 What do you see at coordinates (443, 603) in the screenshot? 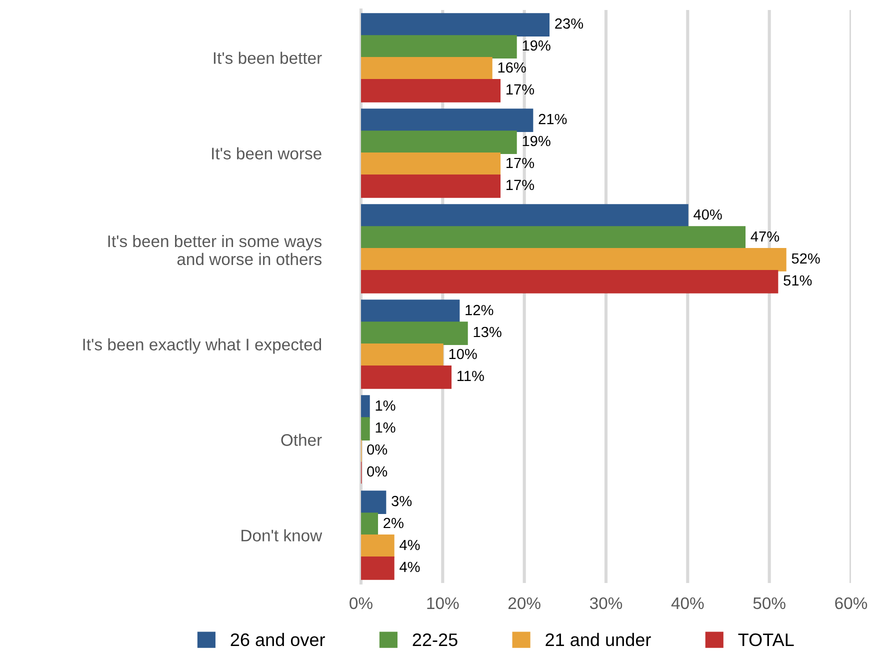
I see `x-tick-label: 10%` at bounding box center [443, 603].